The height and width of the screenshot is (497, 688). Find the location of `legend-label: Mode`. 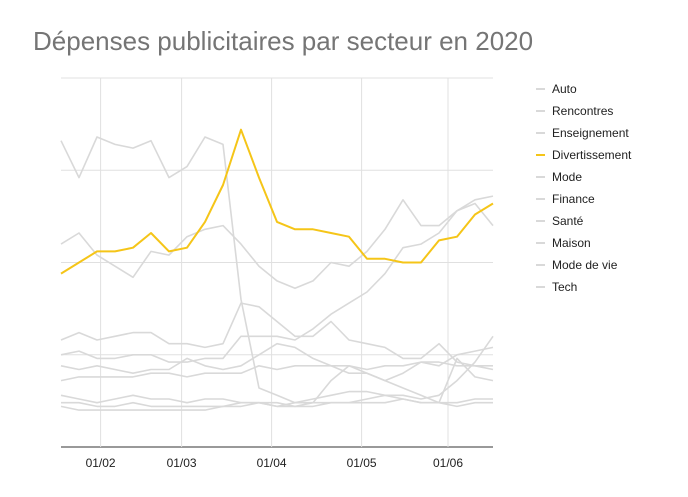

legend-label: Mode is located at coordinates (567, 177).